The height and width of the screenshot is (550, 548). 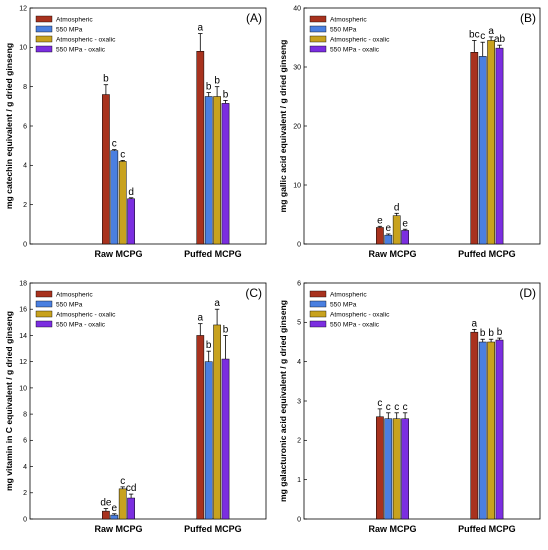 What do you see at coordinates (131, 488) in the screenshot?
I see `significance-letter: cd` at bounding box center [131, 488].